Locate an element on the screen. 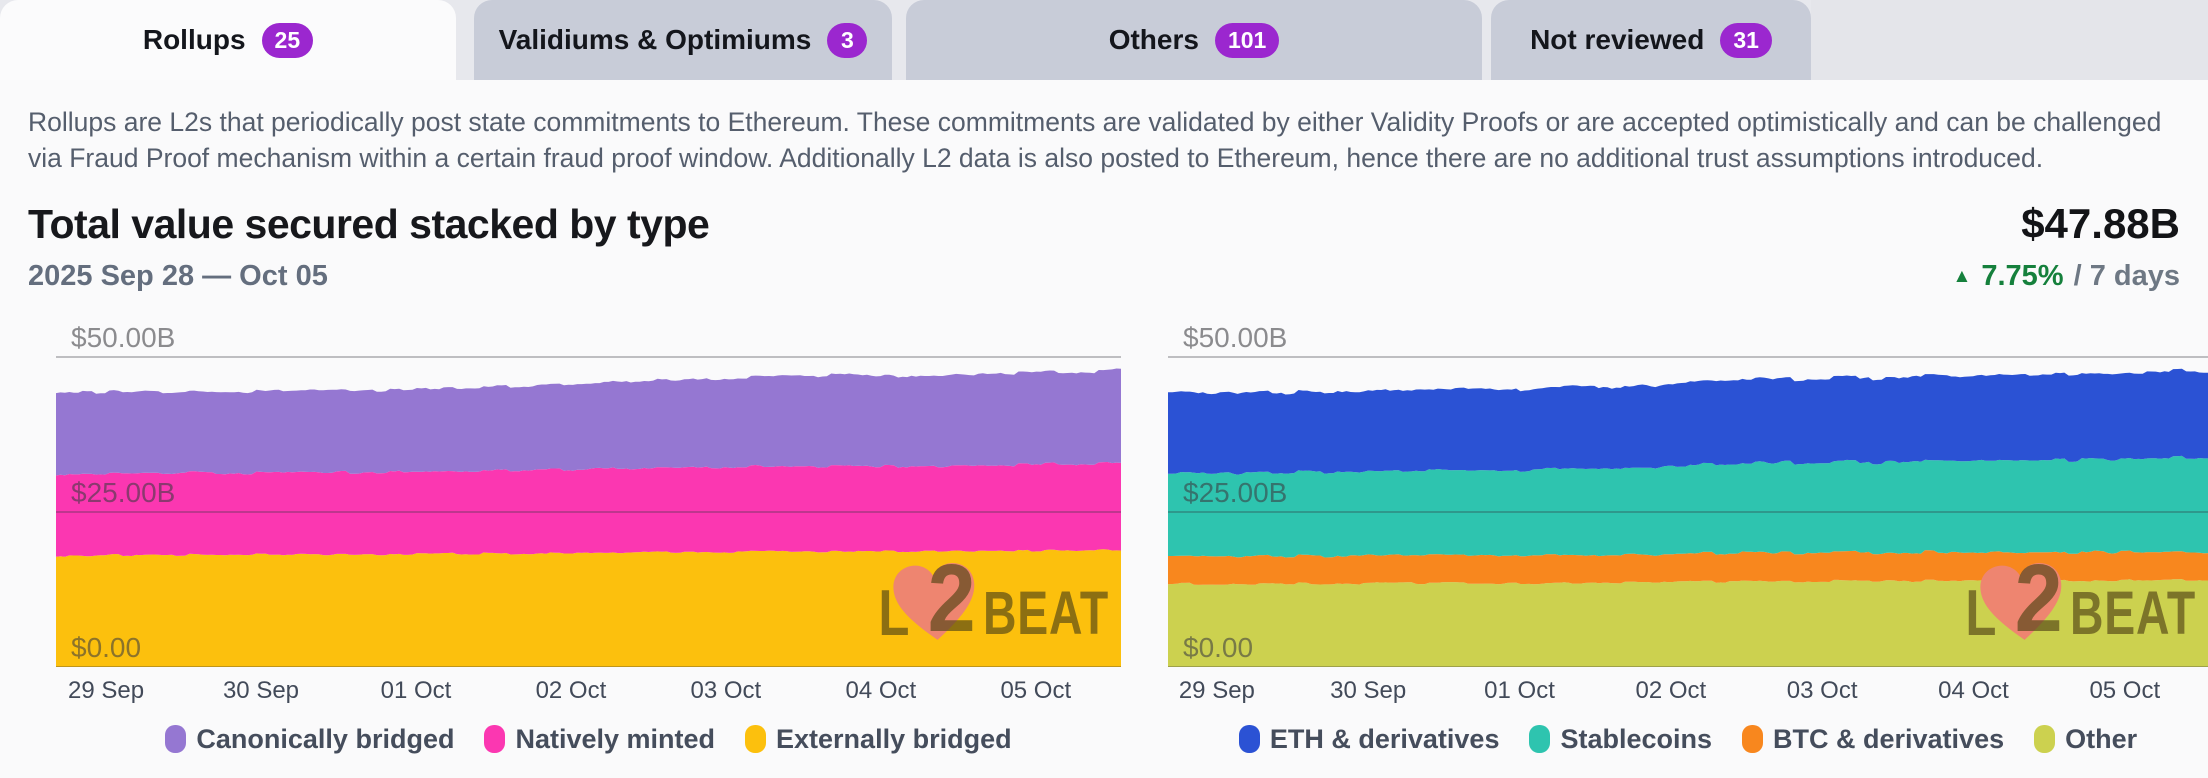 This screenshot has width=2208, height=778. tab-others: Others 101 is located at coordinates (1194, 40).